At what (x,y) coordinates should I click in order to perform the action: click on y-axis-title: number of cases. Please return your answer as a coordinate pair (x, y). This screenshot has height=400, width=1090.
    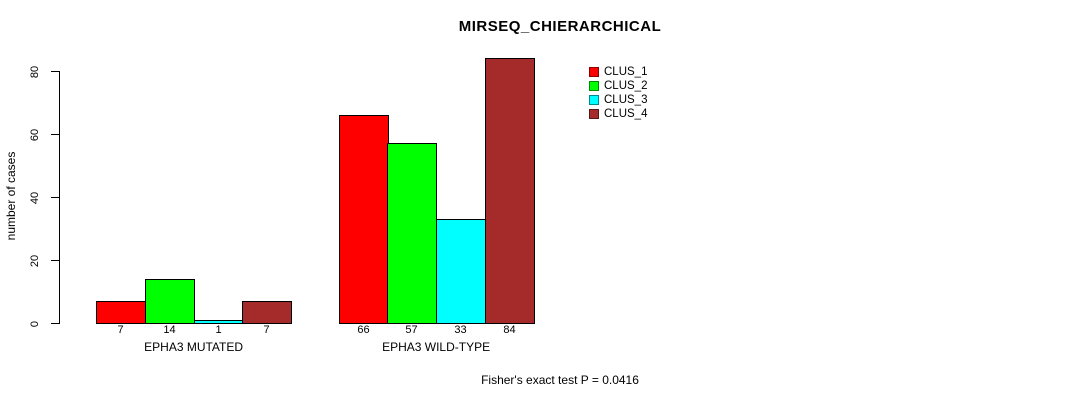
    Looking at the image, I should click on (11, 196).